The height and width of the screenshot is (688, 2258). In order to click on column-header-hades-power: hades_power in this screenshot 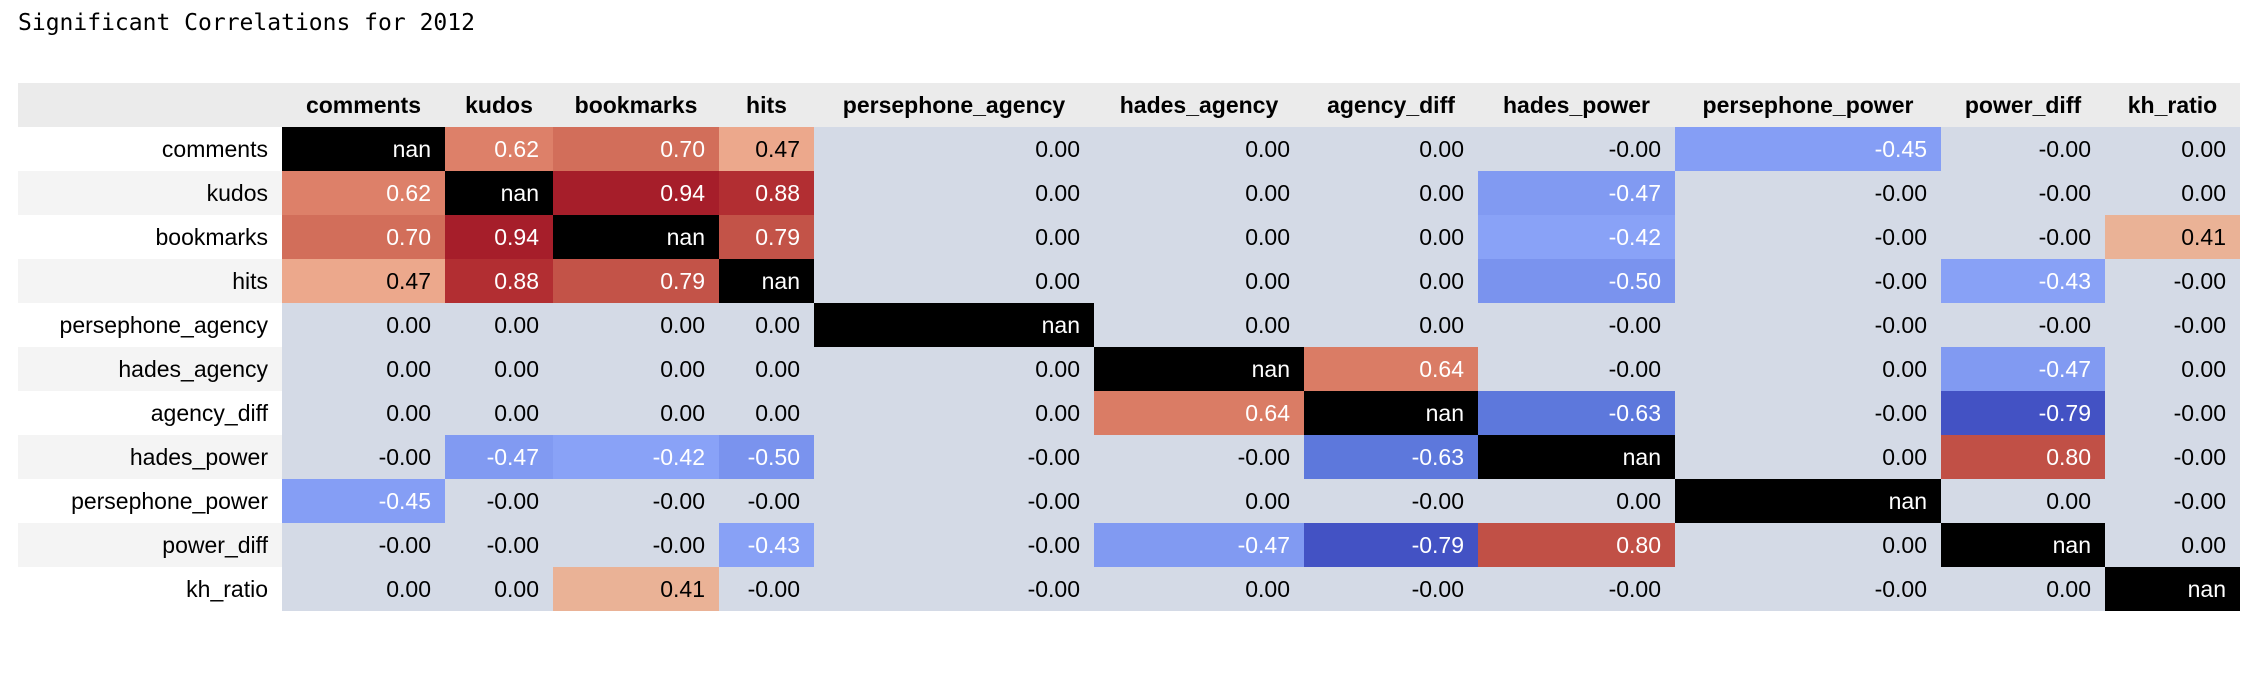, I will do `click(1576, 105)`.